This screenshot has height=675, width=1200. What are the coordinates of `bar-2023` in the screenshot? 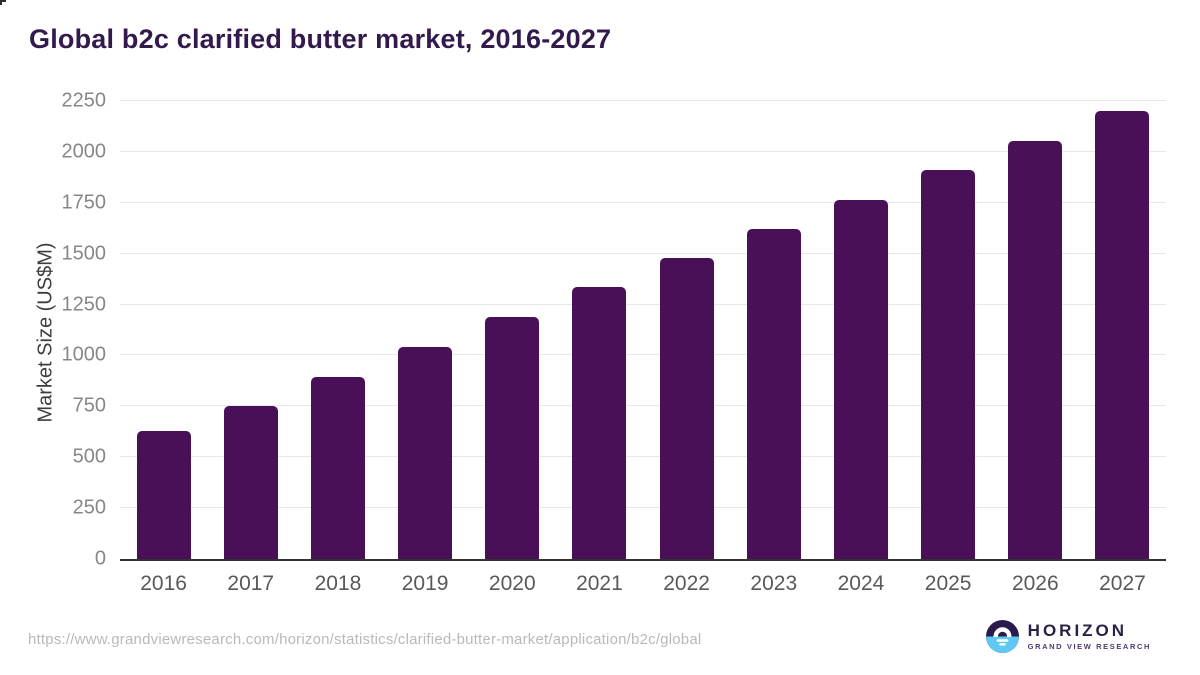 It's located at (773, 394).